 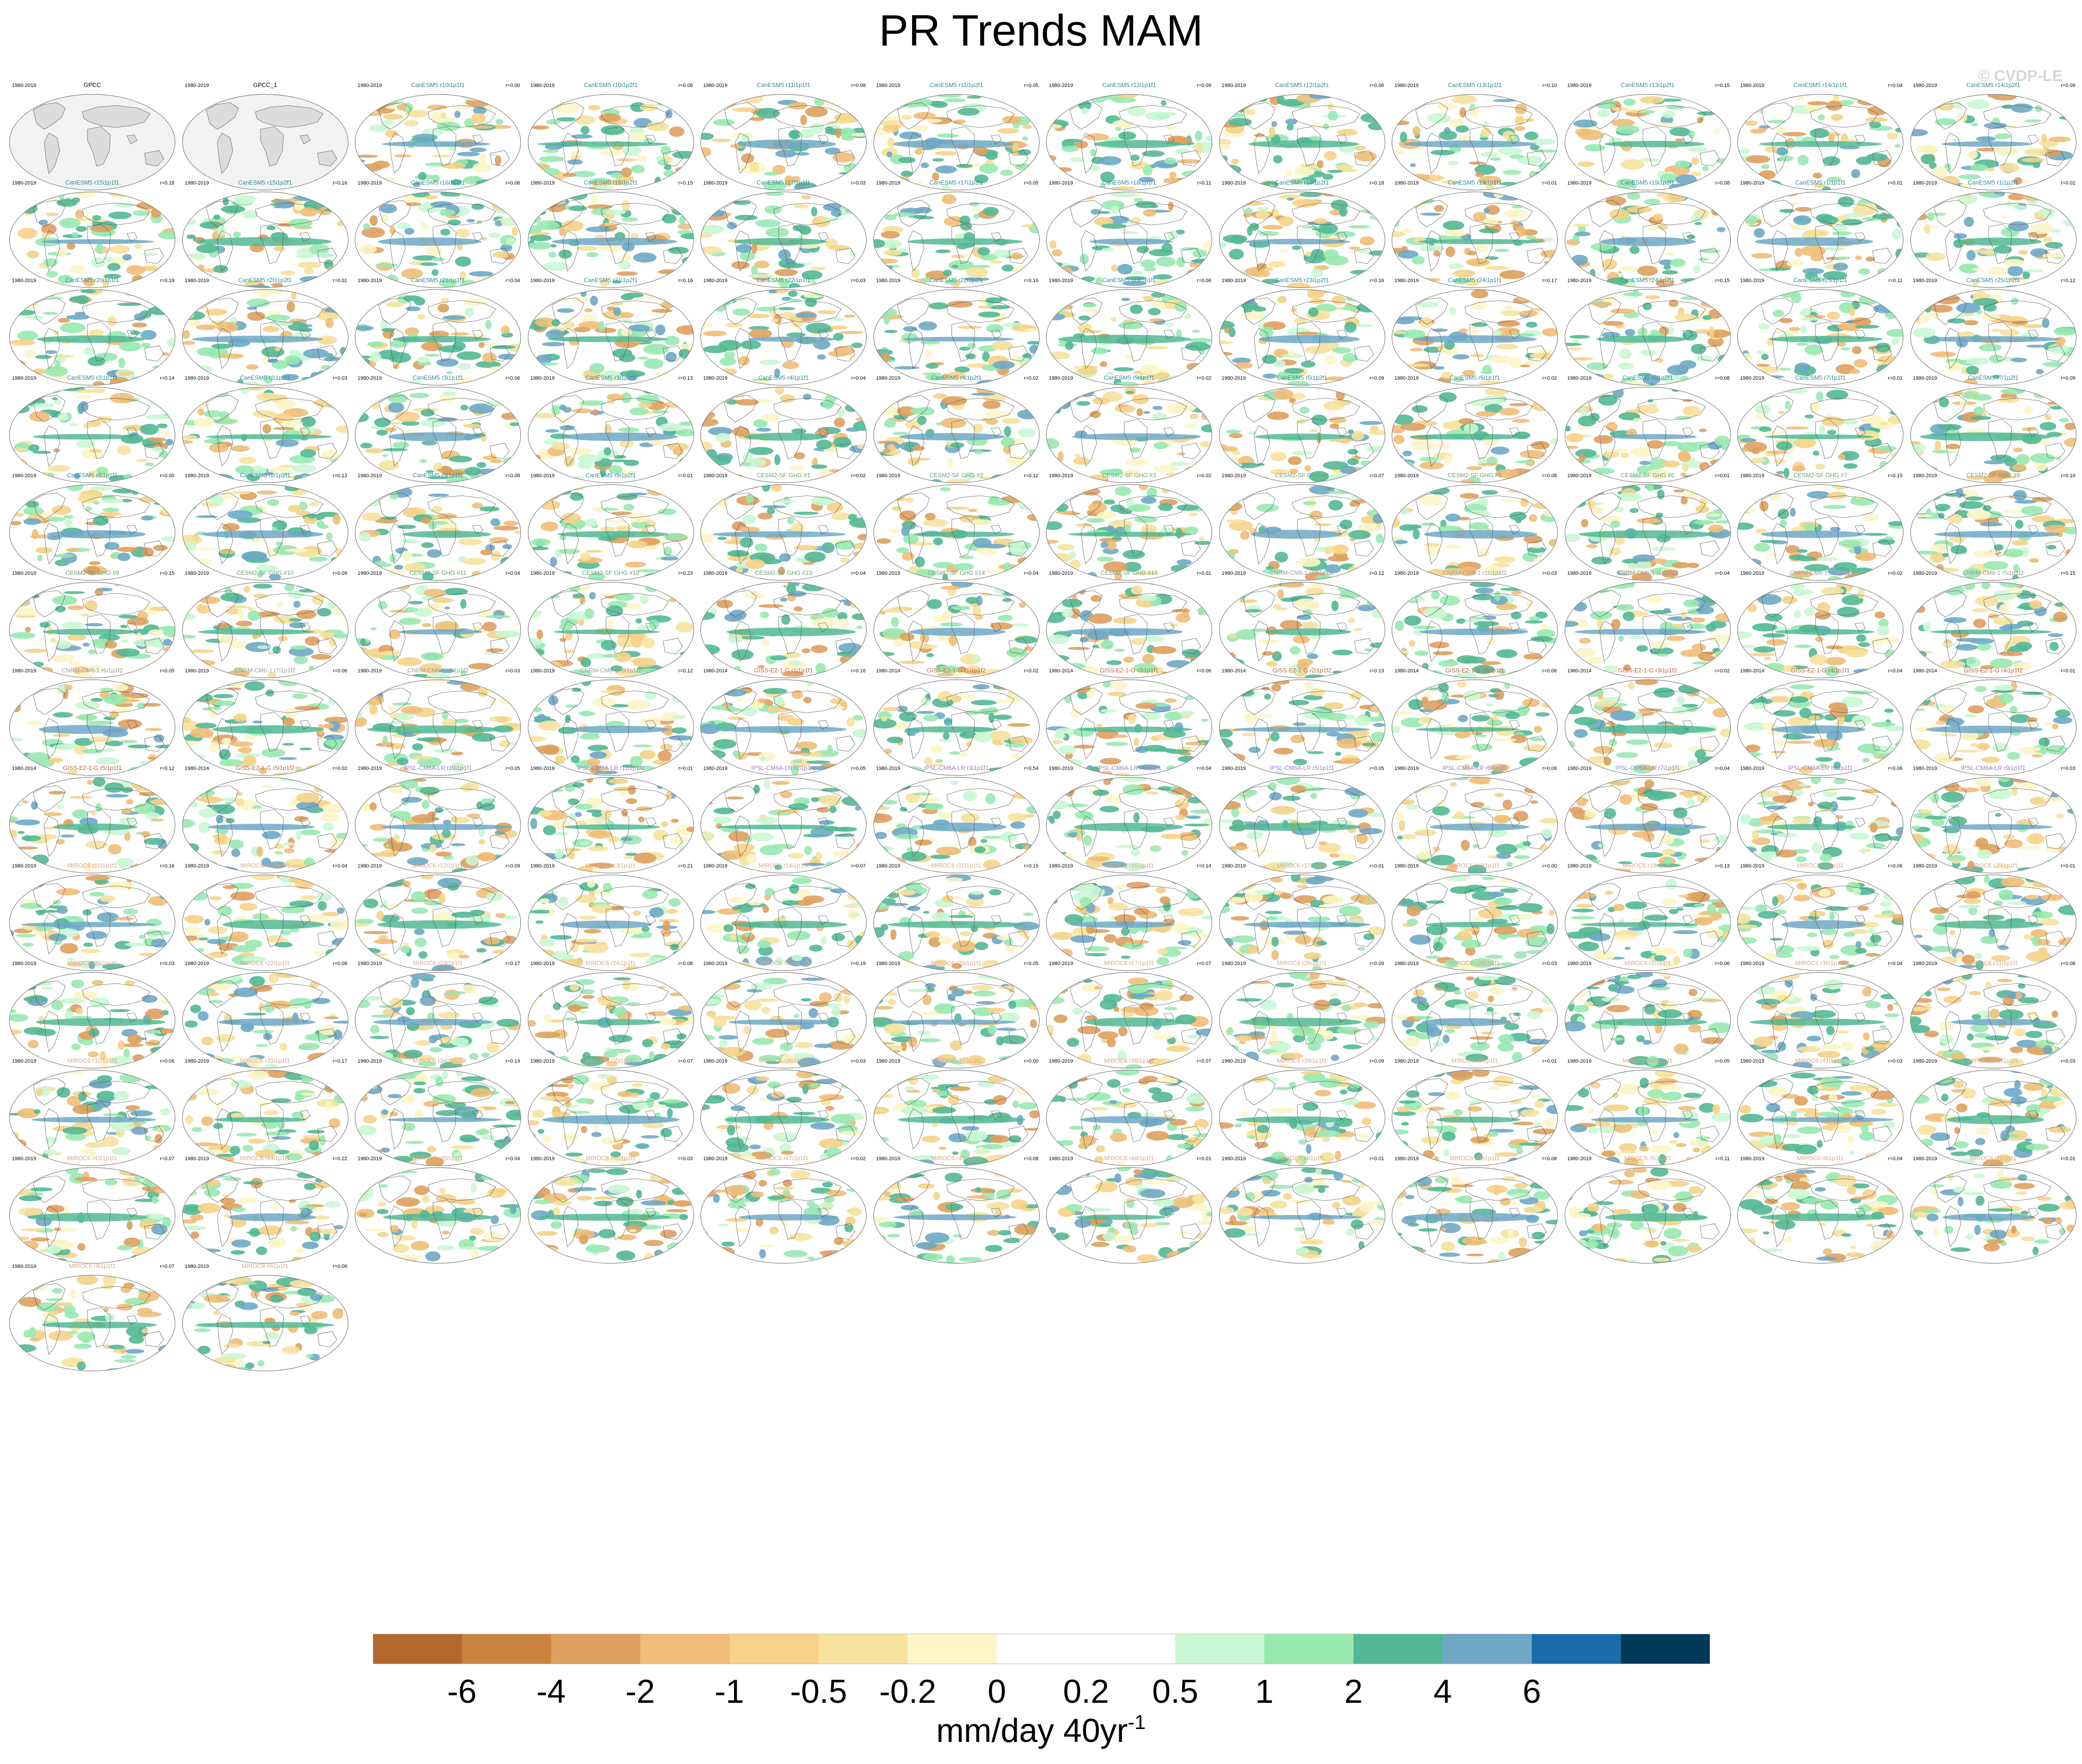 What do you see at coordinates (1031, 280) in the screenshot?
I see `panel-correlation: r=0.16` at bounding box center [1031, 280].